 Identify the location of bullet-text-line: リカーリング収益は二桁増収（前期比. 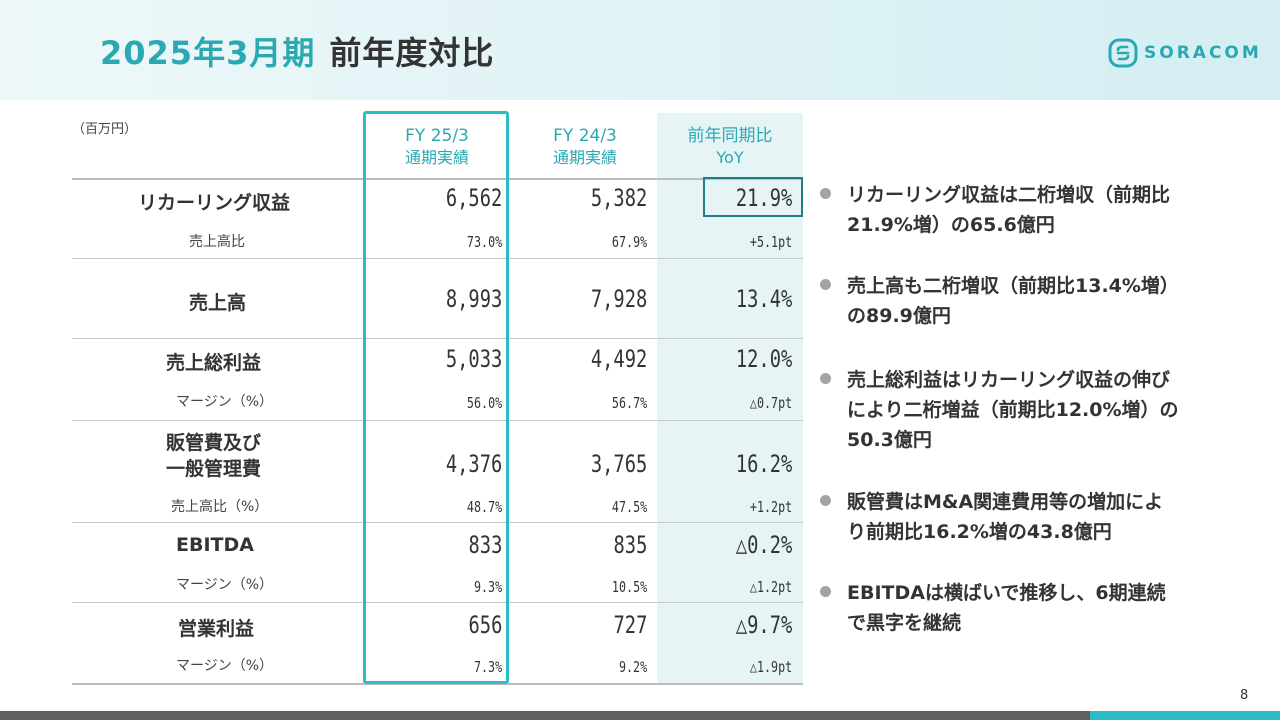
(1009, 195).